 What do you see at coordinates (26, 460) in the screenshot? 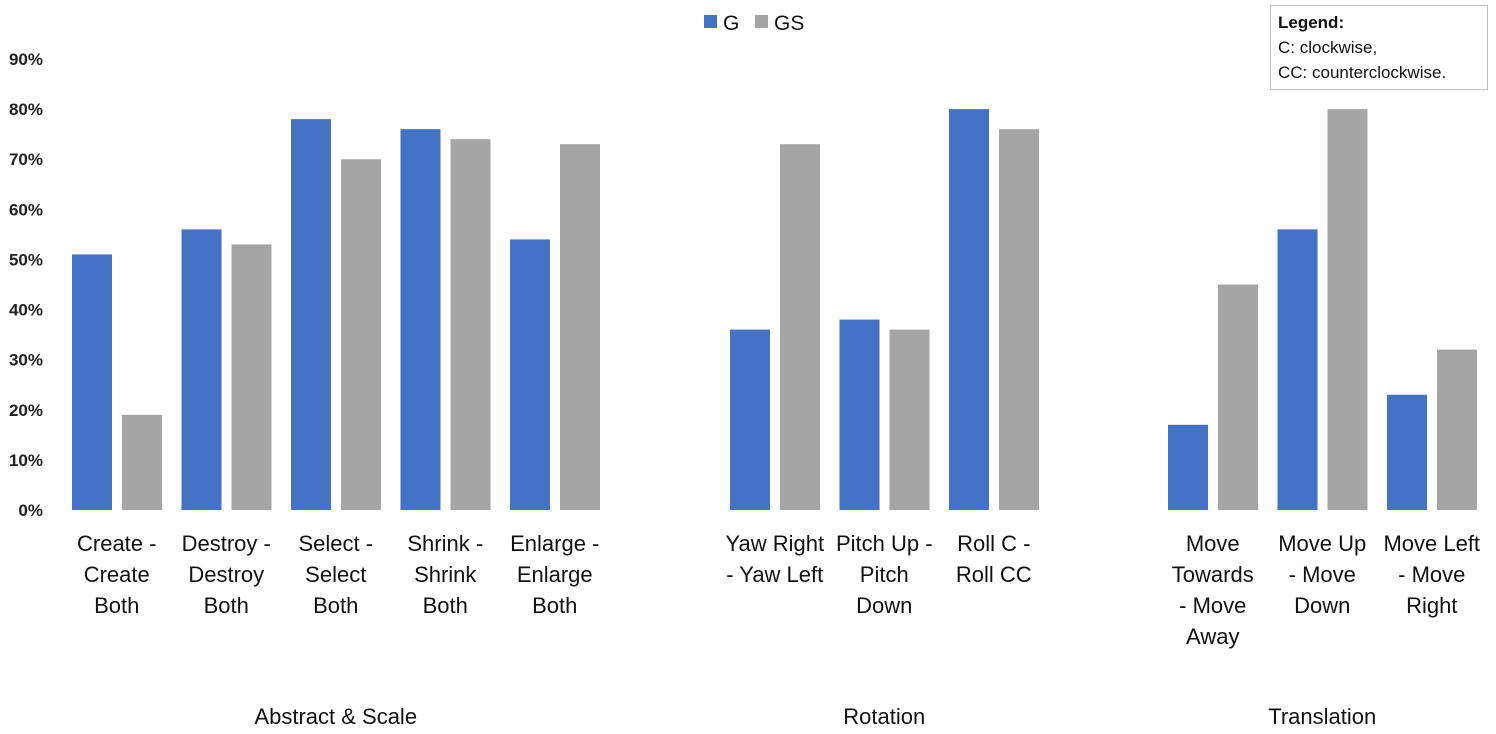
I see `y-tick-label: 10%` at bounding box center [26, 460].